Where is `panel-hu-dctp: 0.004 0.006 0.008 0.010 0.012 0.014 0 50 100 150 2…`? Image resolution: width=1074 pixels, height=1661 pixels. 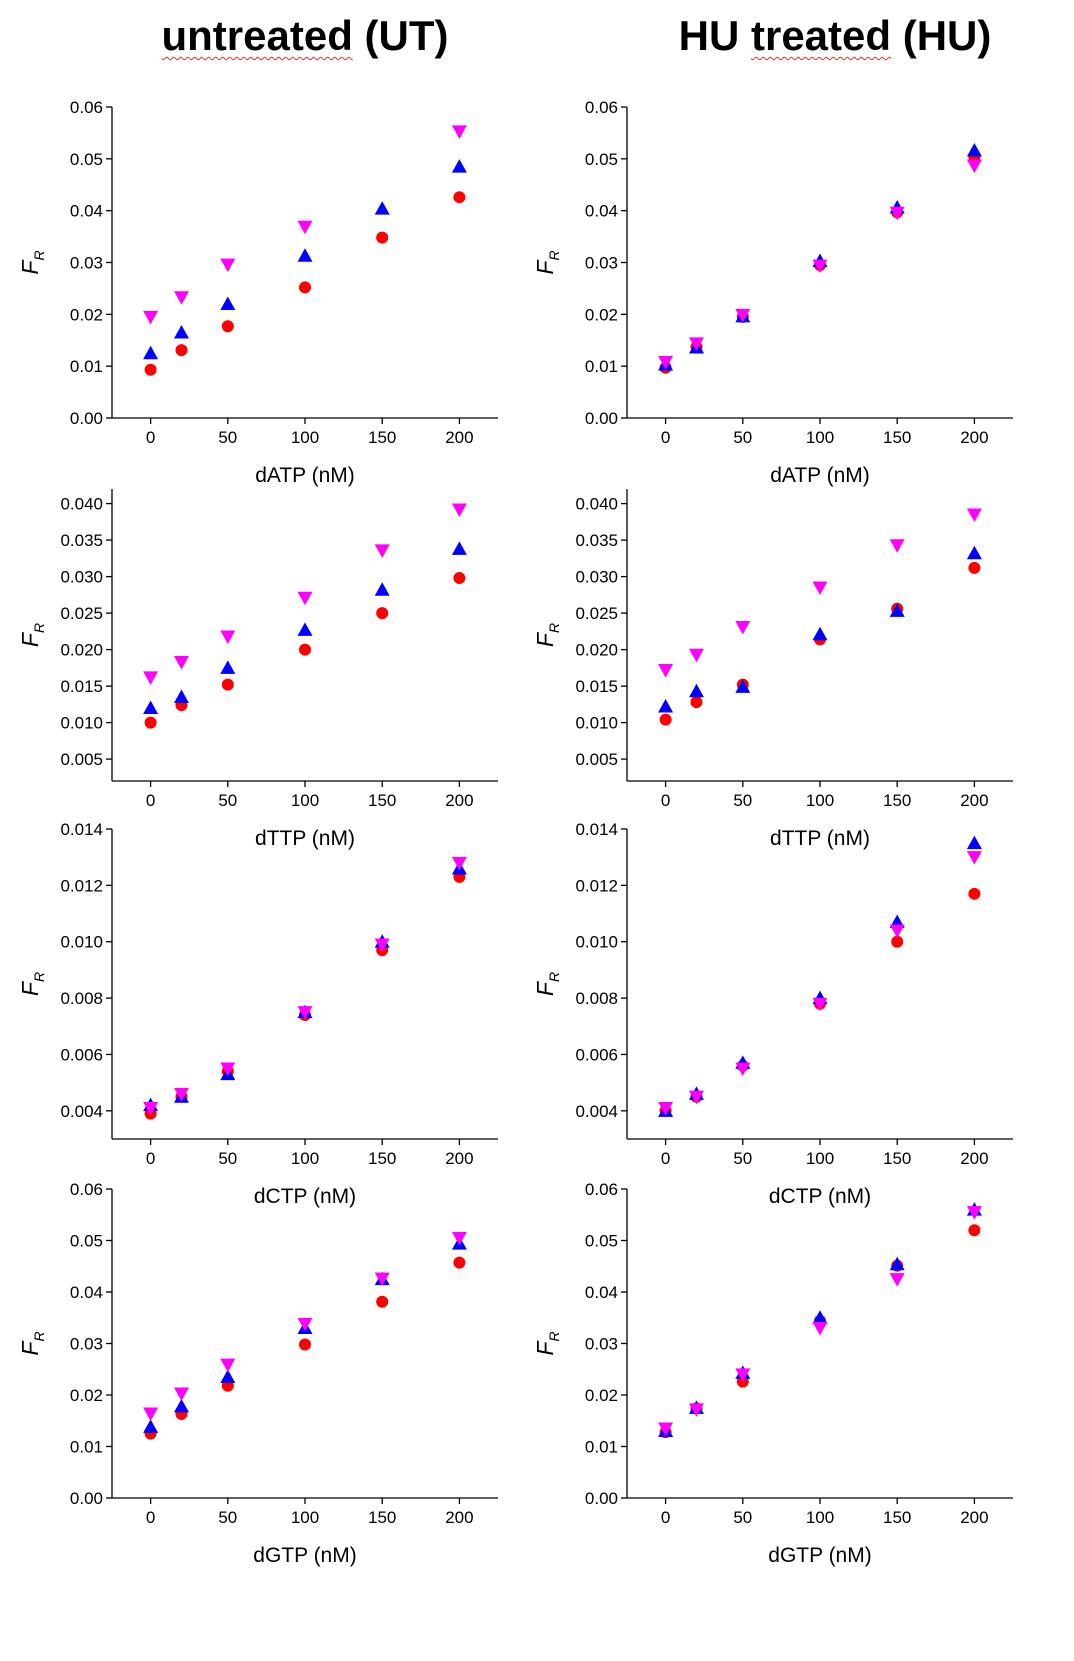 panel-hu-dctp: 0.004 0.006 0.008 0.010 0.012 0.014 0 50 100 150 2… is located at coordinates (772, 1014).